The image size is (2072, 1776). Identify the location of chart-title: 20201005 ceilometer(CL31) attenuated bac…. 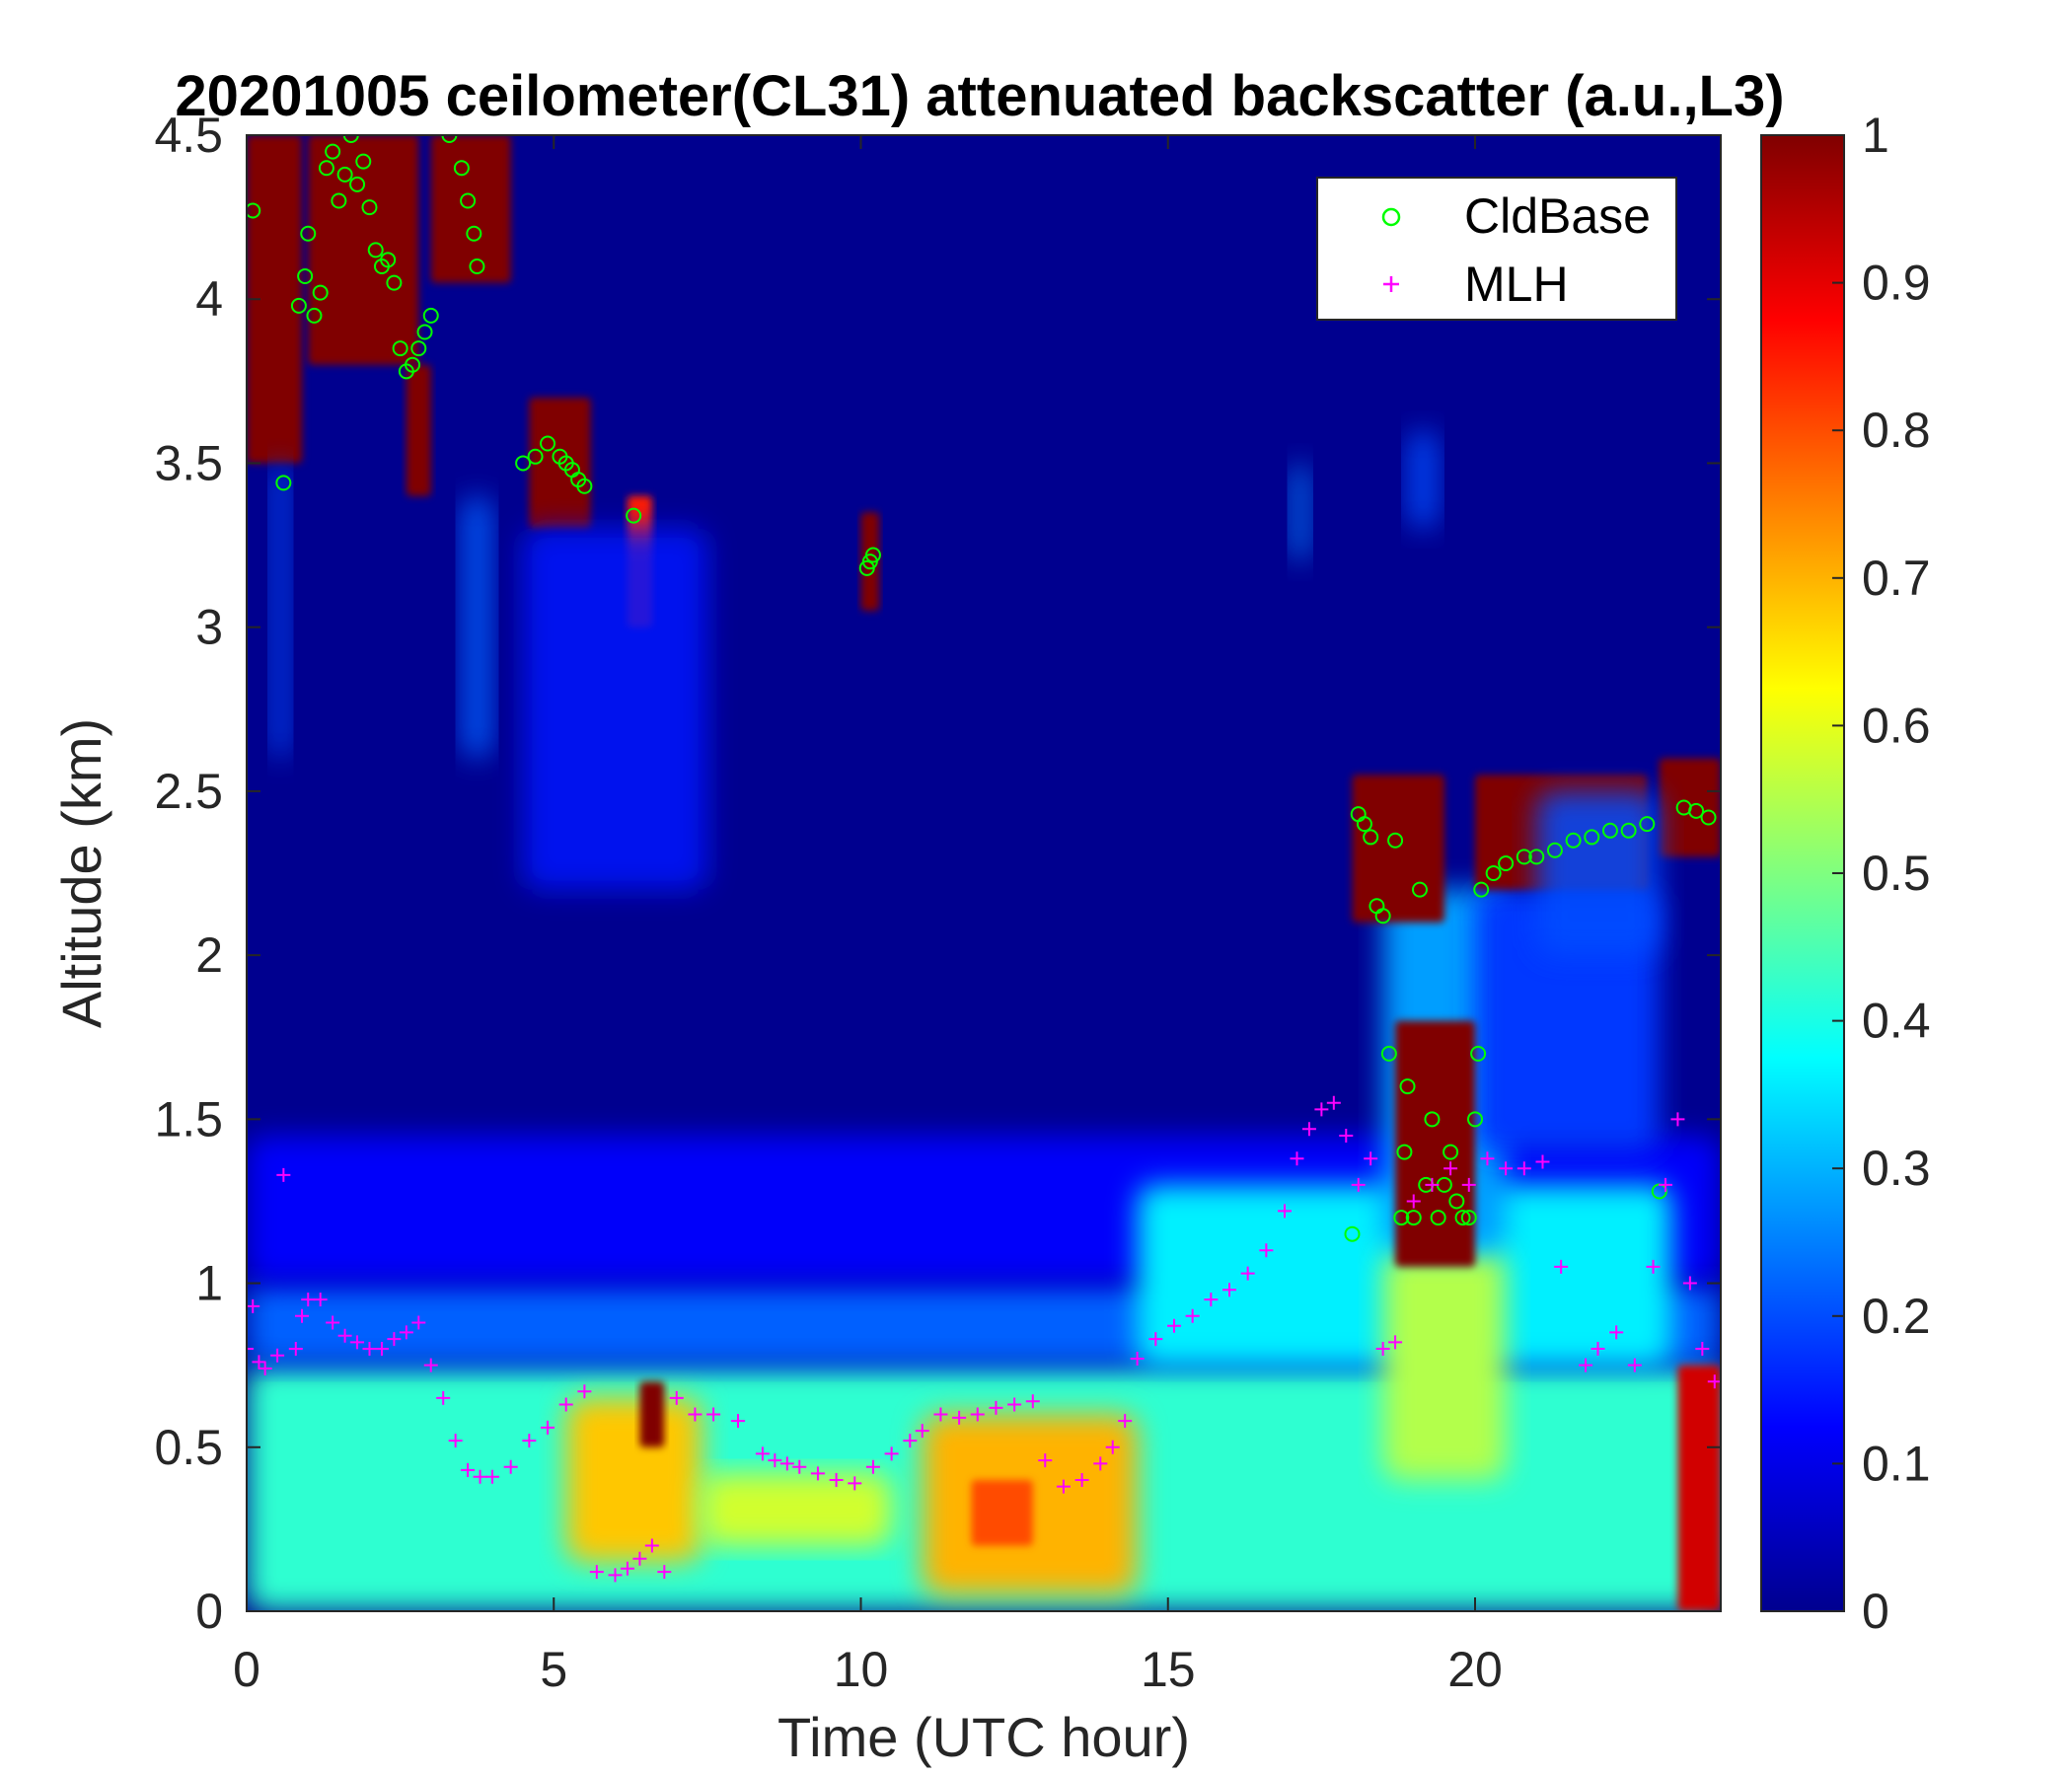
(980, 96).